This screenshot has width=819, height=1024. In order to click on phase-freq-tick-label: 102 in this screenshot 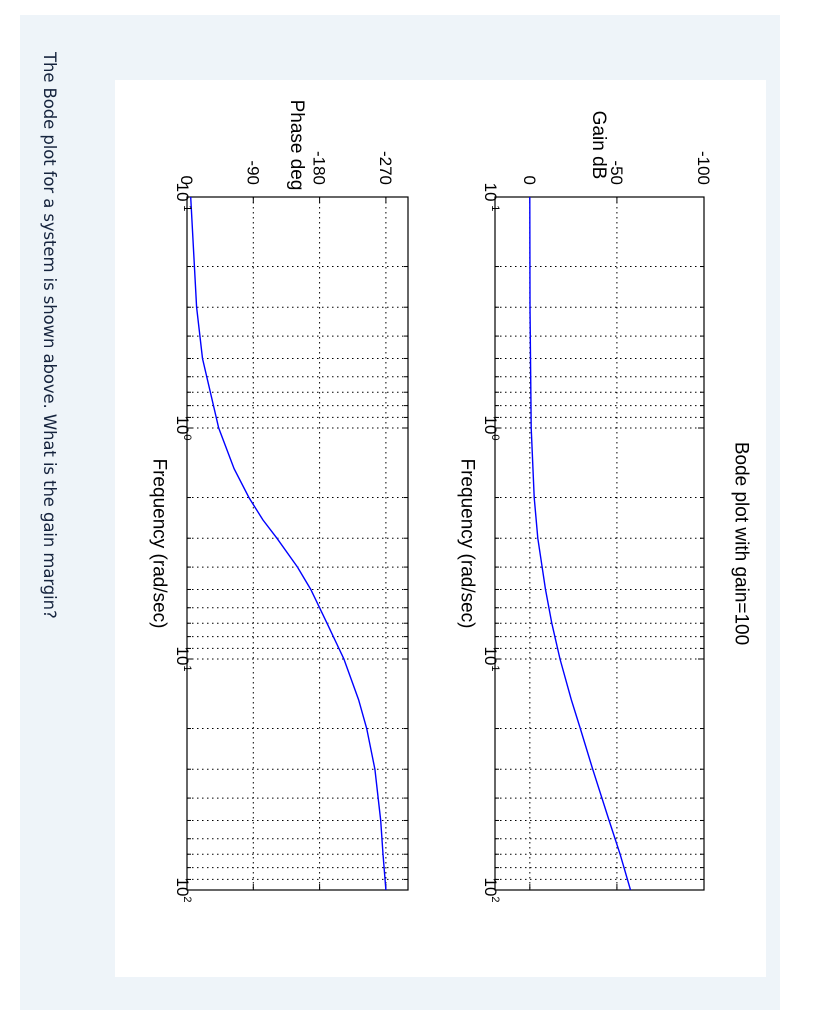, I will do `click(183, 889)`.